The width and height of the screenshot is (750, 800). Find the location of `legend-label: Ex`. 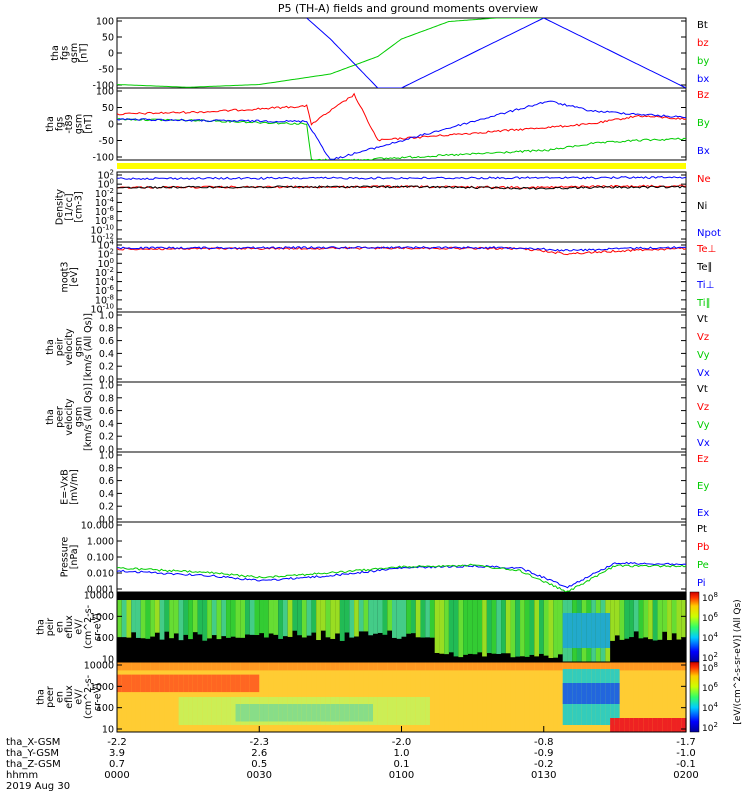

legend-label: Ex is located at coordinates (703, 513).